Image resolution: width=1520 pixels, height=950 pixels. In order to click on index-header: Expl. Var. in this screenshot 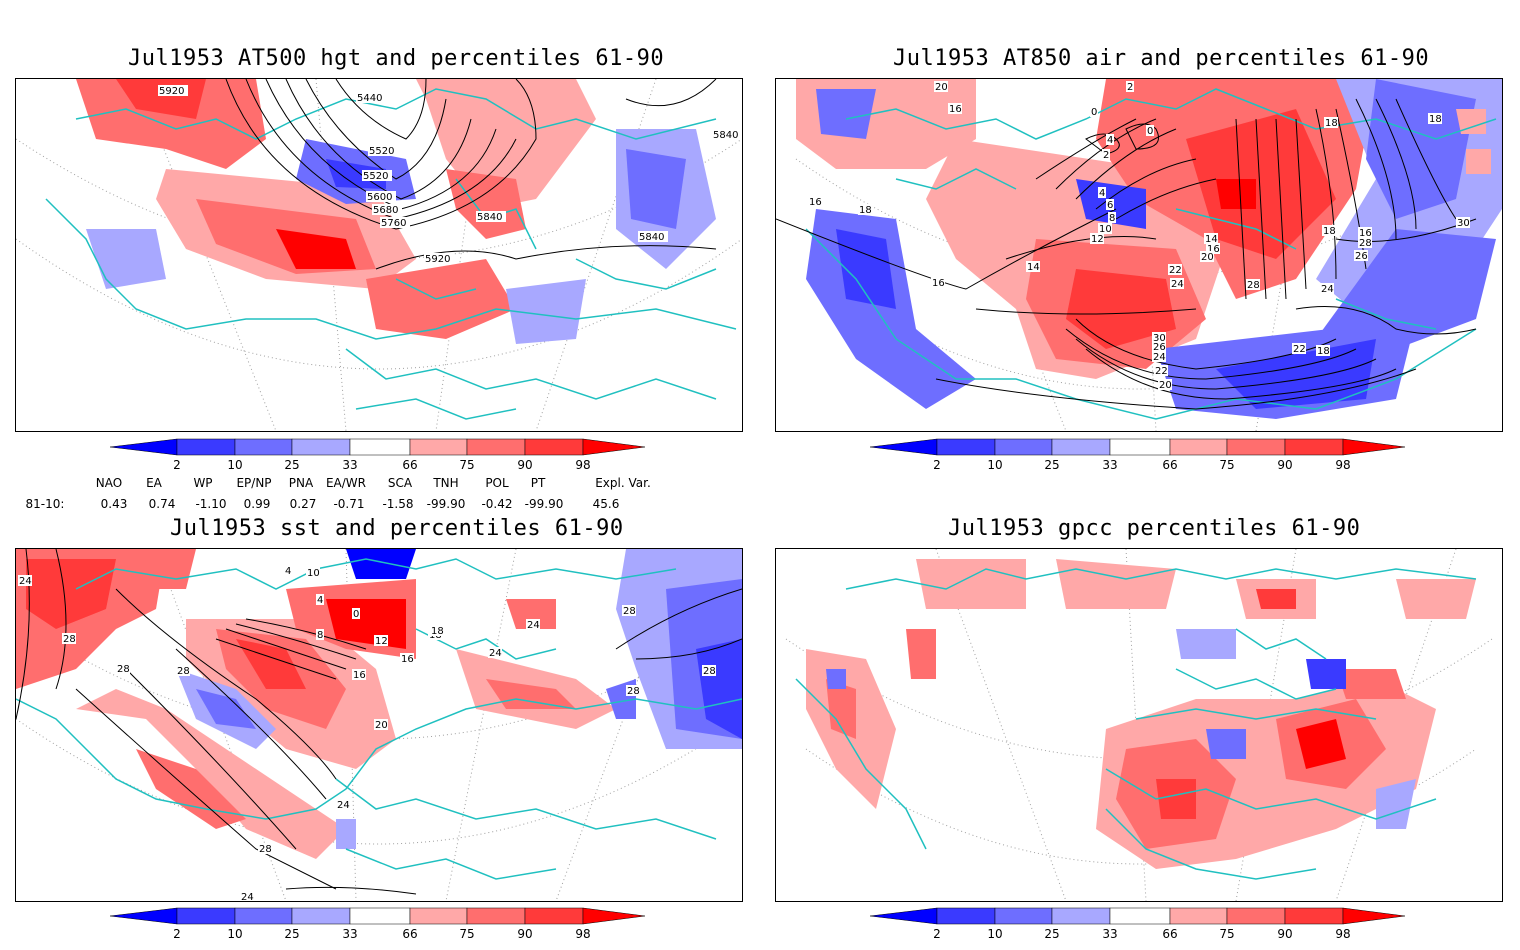, I will do `click(623, 483)`.